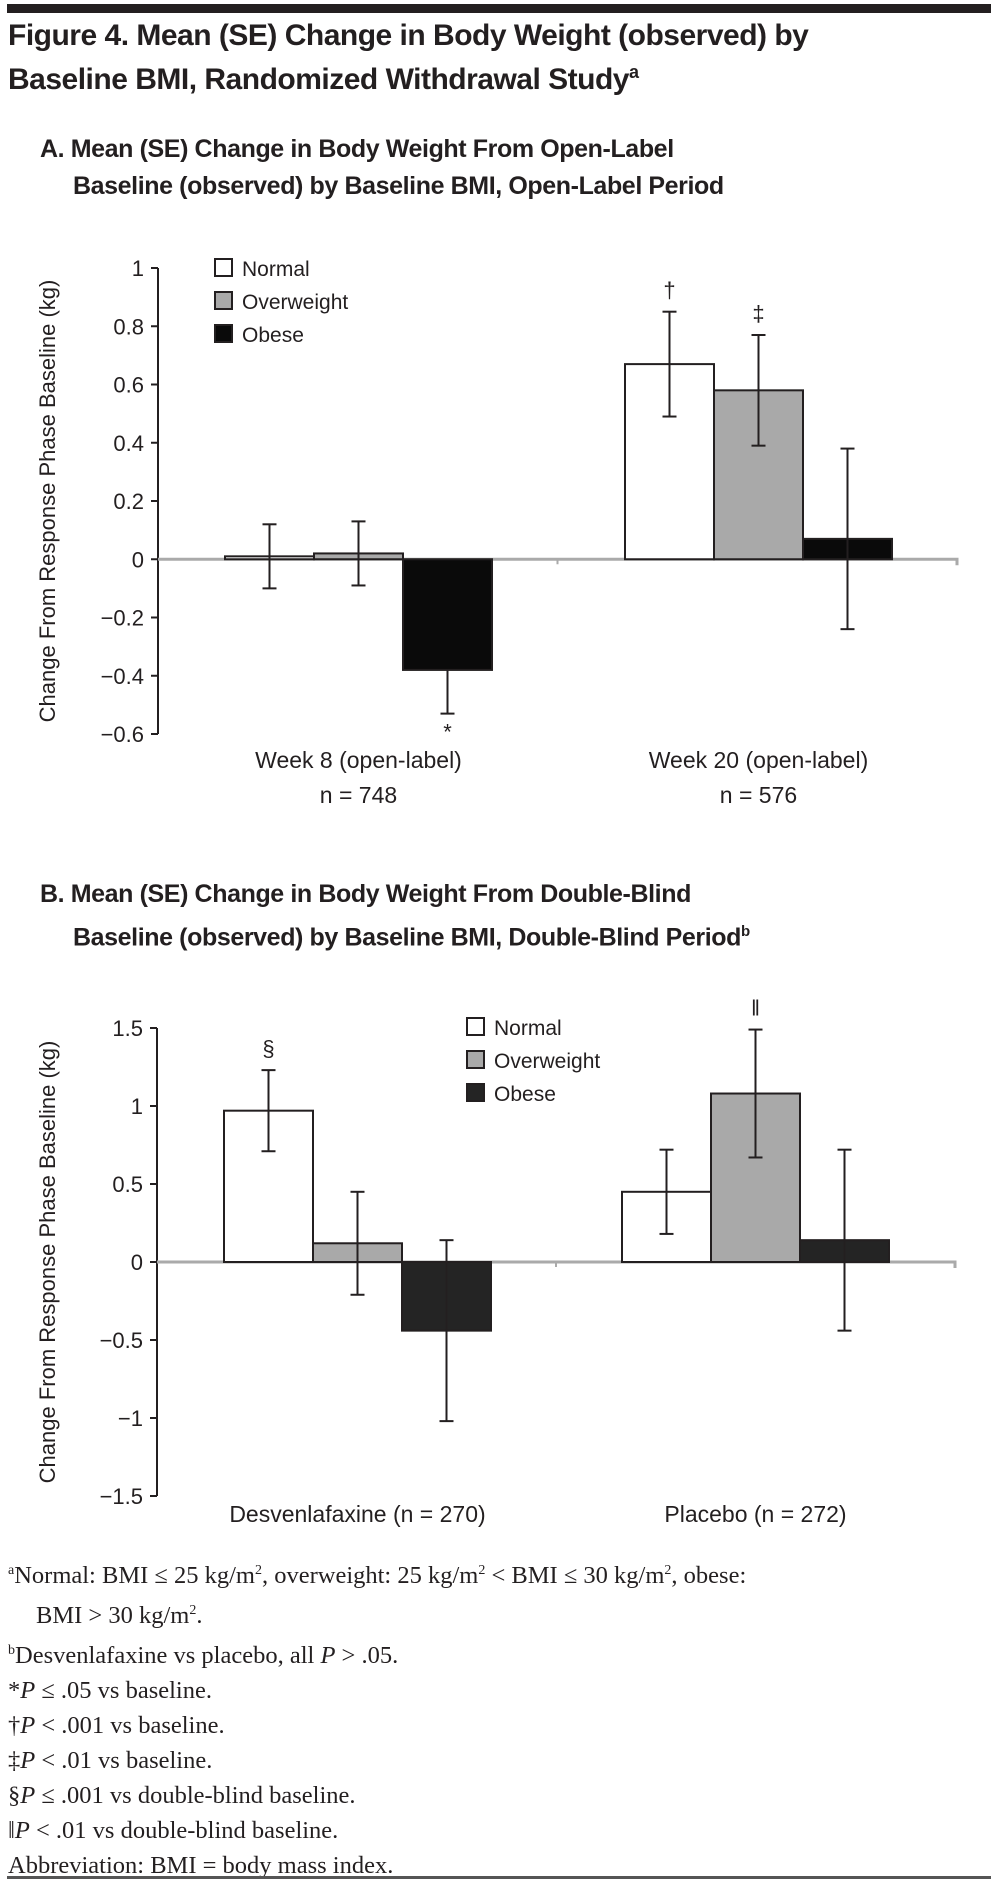  What do you see at coordinates (14, 1796) in the screenshot?
I see `section-marker: §` at bounding box center [14, 1796].